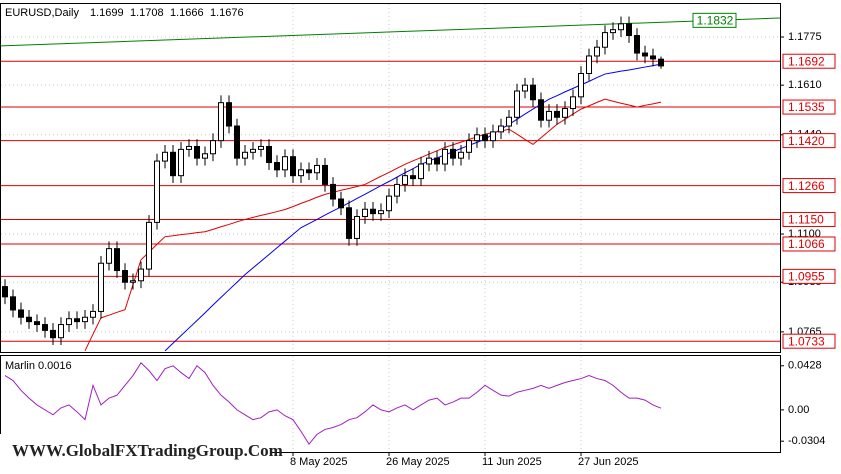 The image size is (841, 474). Describe the element at coordinates (806, 107) in the screenshot. I see `level-label: 1.1535` at that location.